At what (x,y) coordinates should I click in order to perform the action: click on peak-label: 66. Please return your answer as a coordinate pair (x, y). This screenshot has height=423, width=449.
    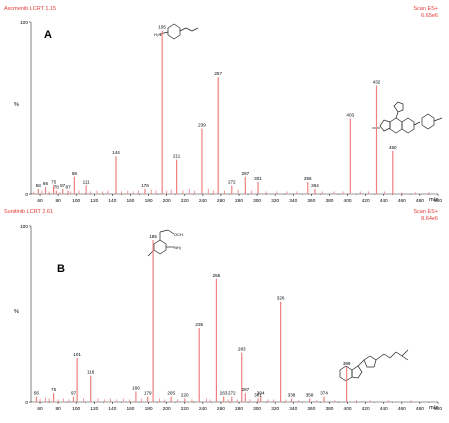
    Looking at the image, I should click on (46, 183).